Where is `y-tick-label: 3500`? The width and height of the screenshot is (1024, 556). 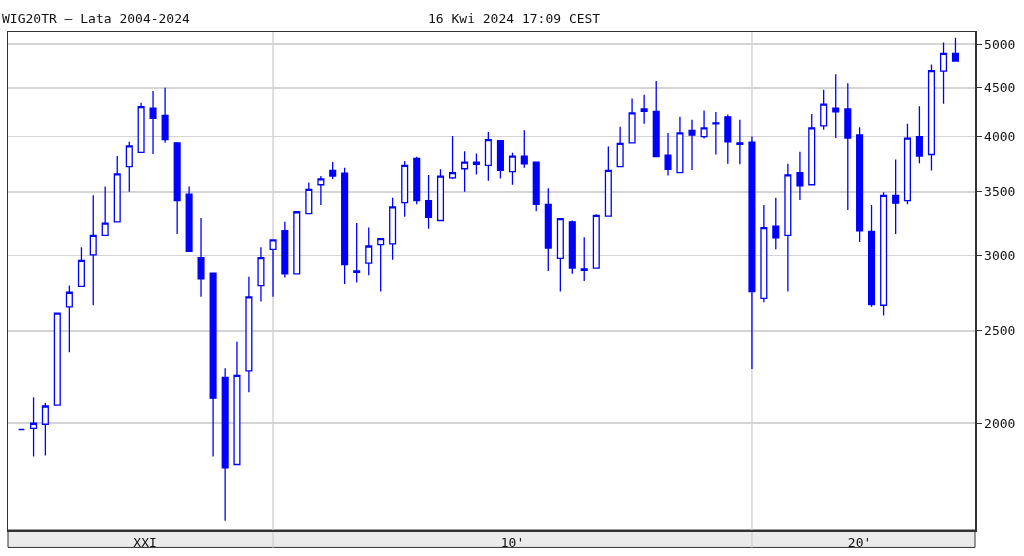
y-tick-label: 3500 is located at coordinates (1000, 192).